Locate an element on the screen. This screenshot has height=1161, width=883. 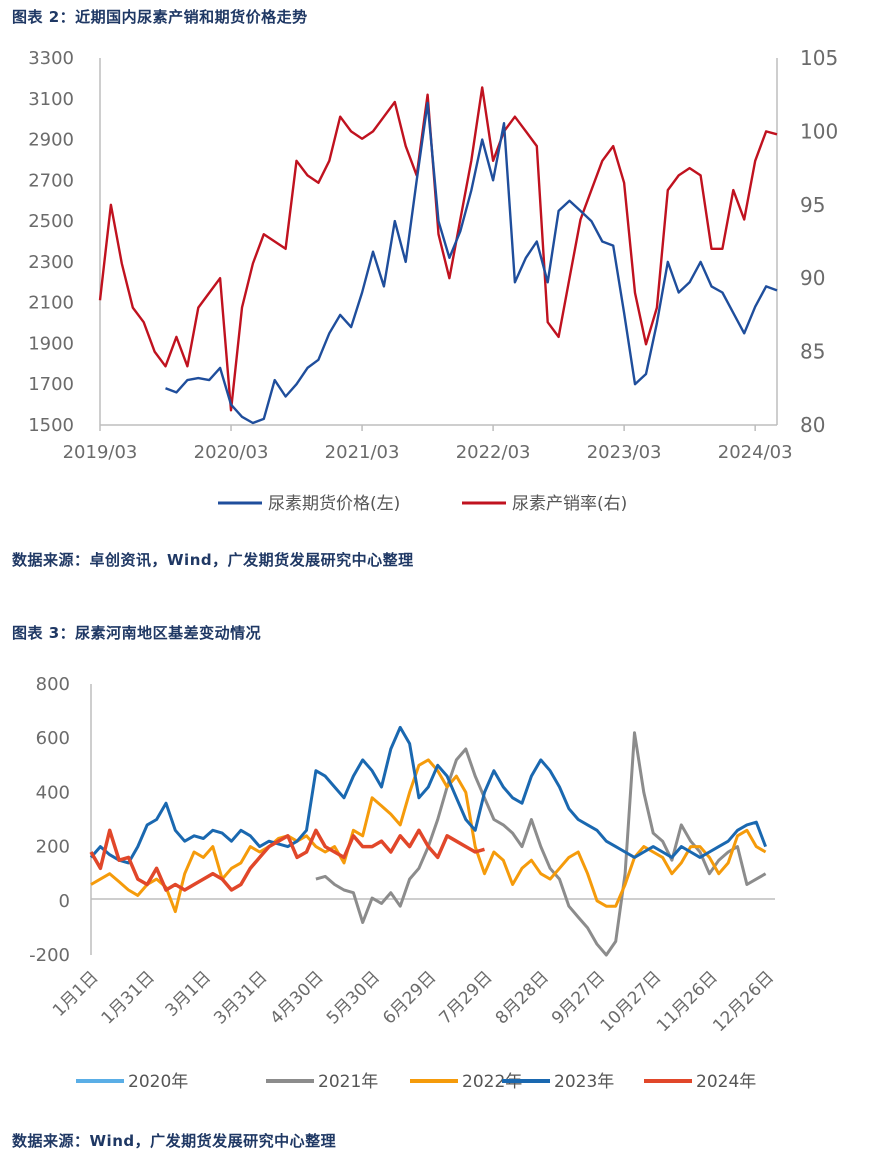
series-line-2021年 is located at coordinates (541, 844).